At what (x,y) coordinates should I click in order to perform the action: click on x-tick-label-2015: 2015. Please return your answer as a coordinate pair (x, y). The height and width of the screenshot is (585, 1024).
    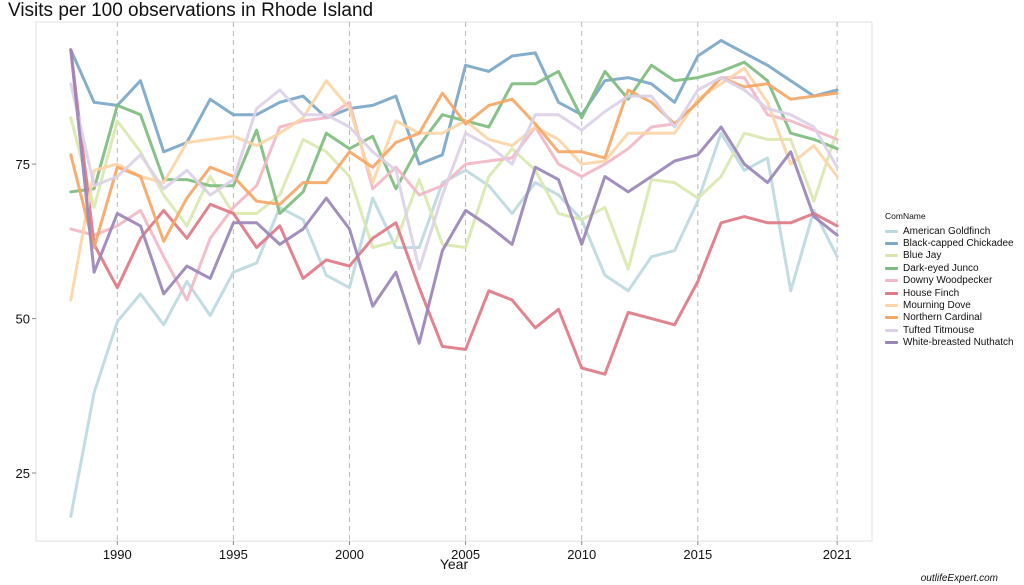
    Looking at the image, I should click on (697, 554).